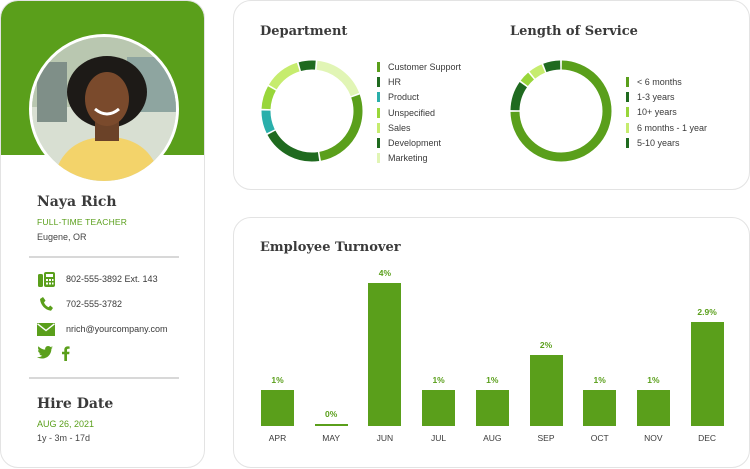  What do you see at coordinates (653, 408) in the screenshot?
I see `bar-nov` at bounding box center [653, 408].